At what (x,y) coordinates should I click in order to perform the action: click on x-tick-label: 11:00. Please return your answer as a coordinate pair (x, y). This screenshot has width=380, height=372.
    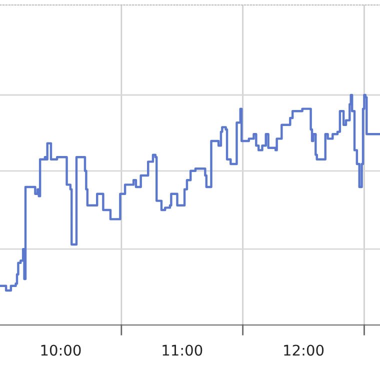
    Looking at the image, I should click on (182, 350).